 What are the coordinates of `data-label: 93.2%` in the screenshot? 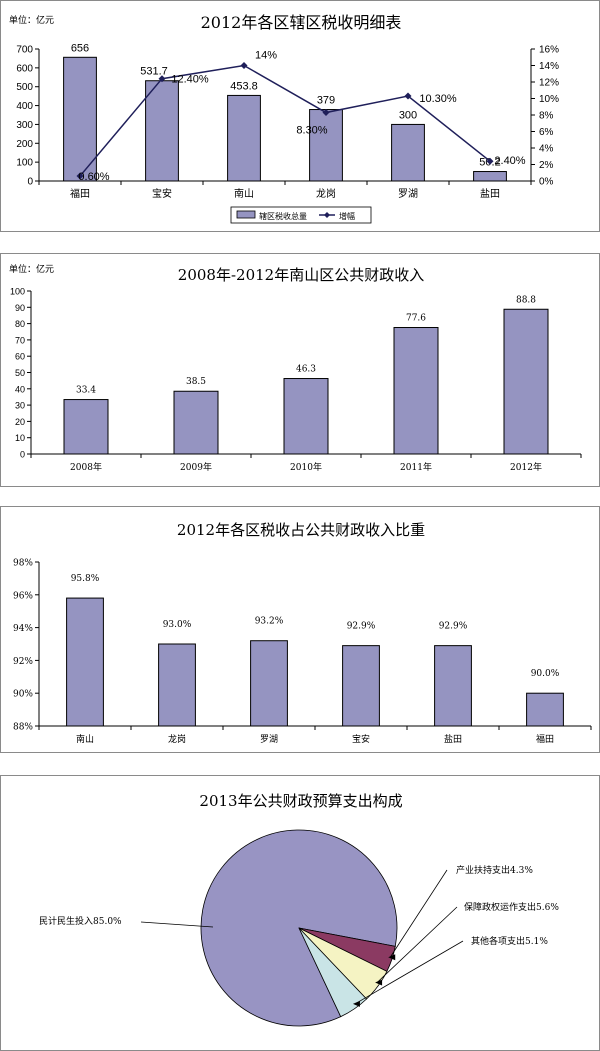 It's located at (269, 622).